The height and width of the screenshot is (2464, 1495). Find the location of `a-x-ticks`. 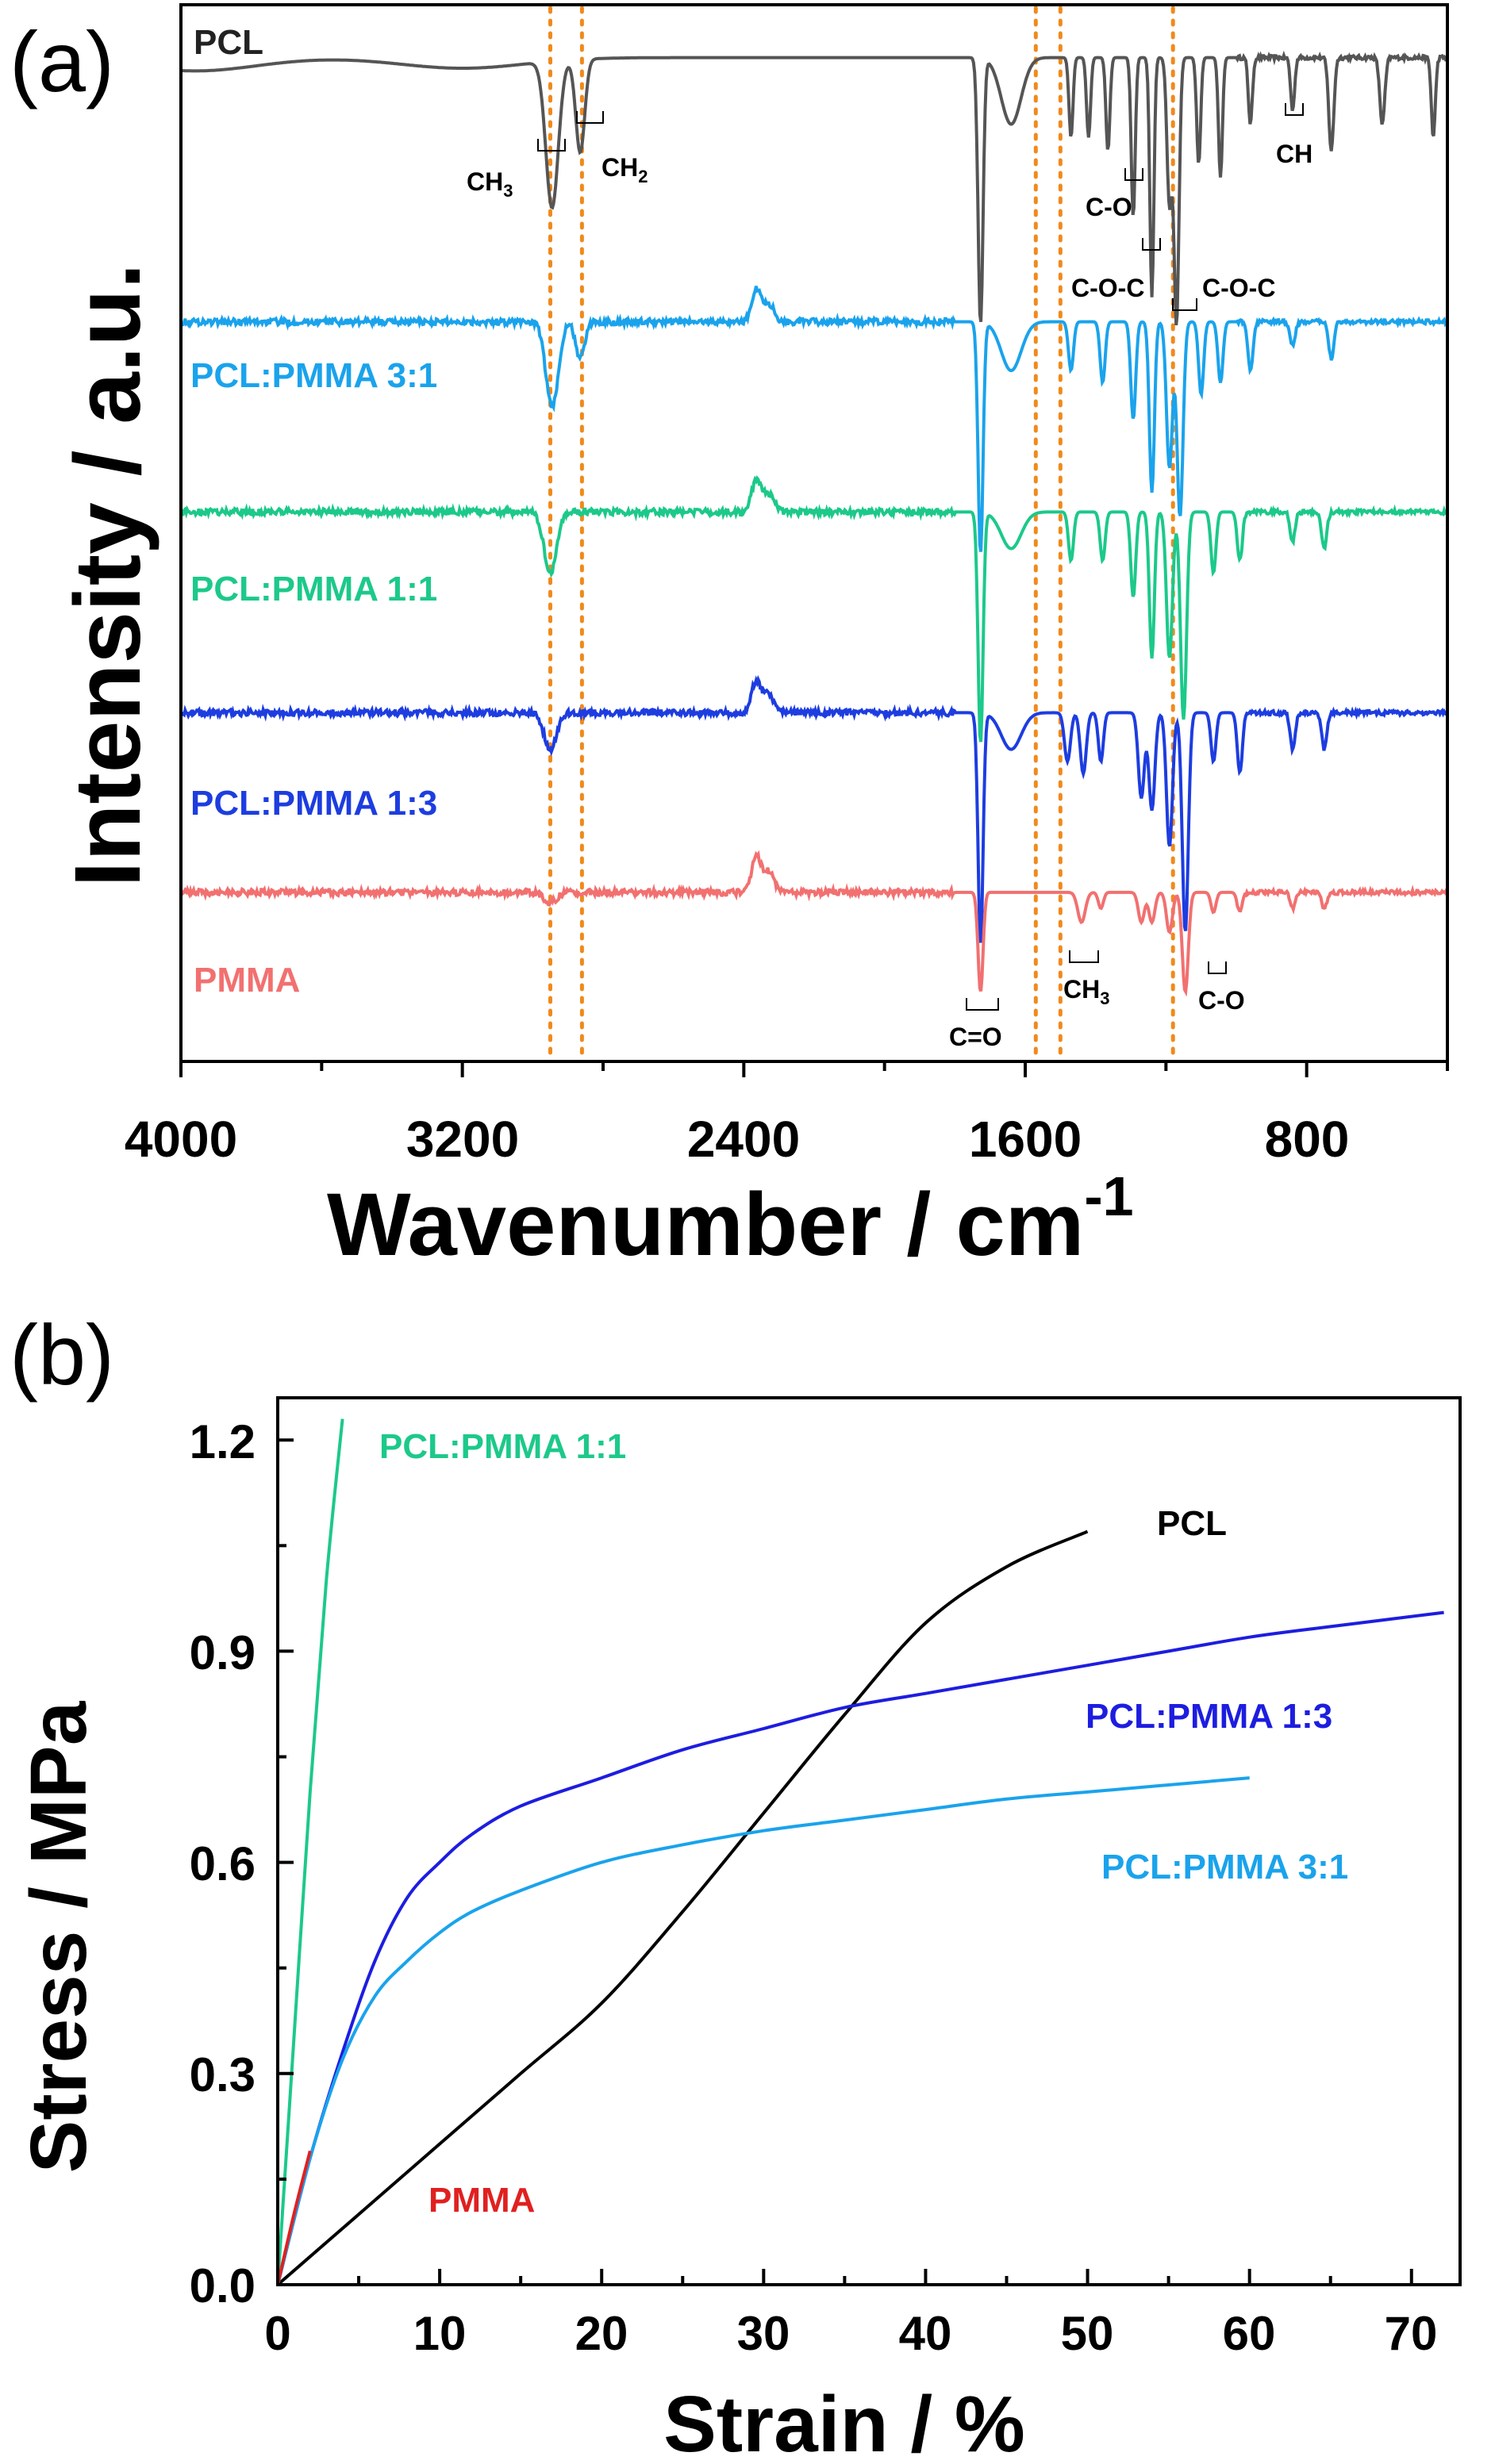

a-x-ticks is located at coordinates (814, 1069).